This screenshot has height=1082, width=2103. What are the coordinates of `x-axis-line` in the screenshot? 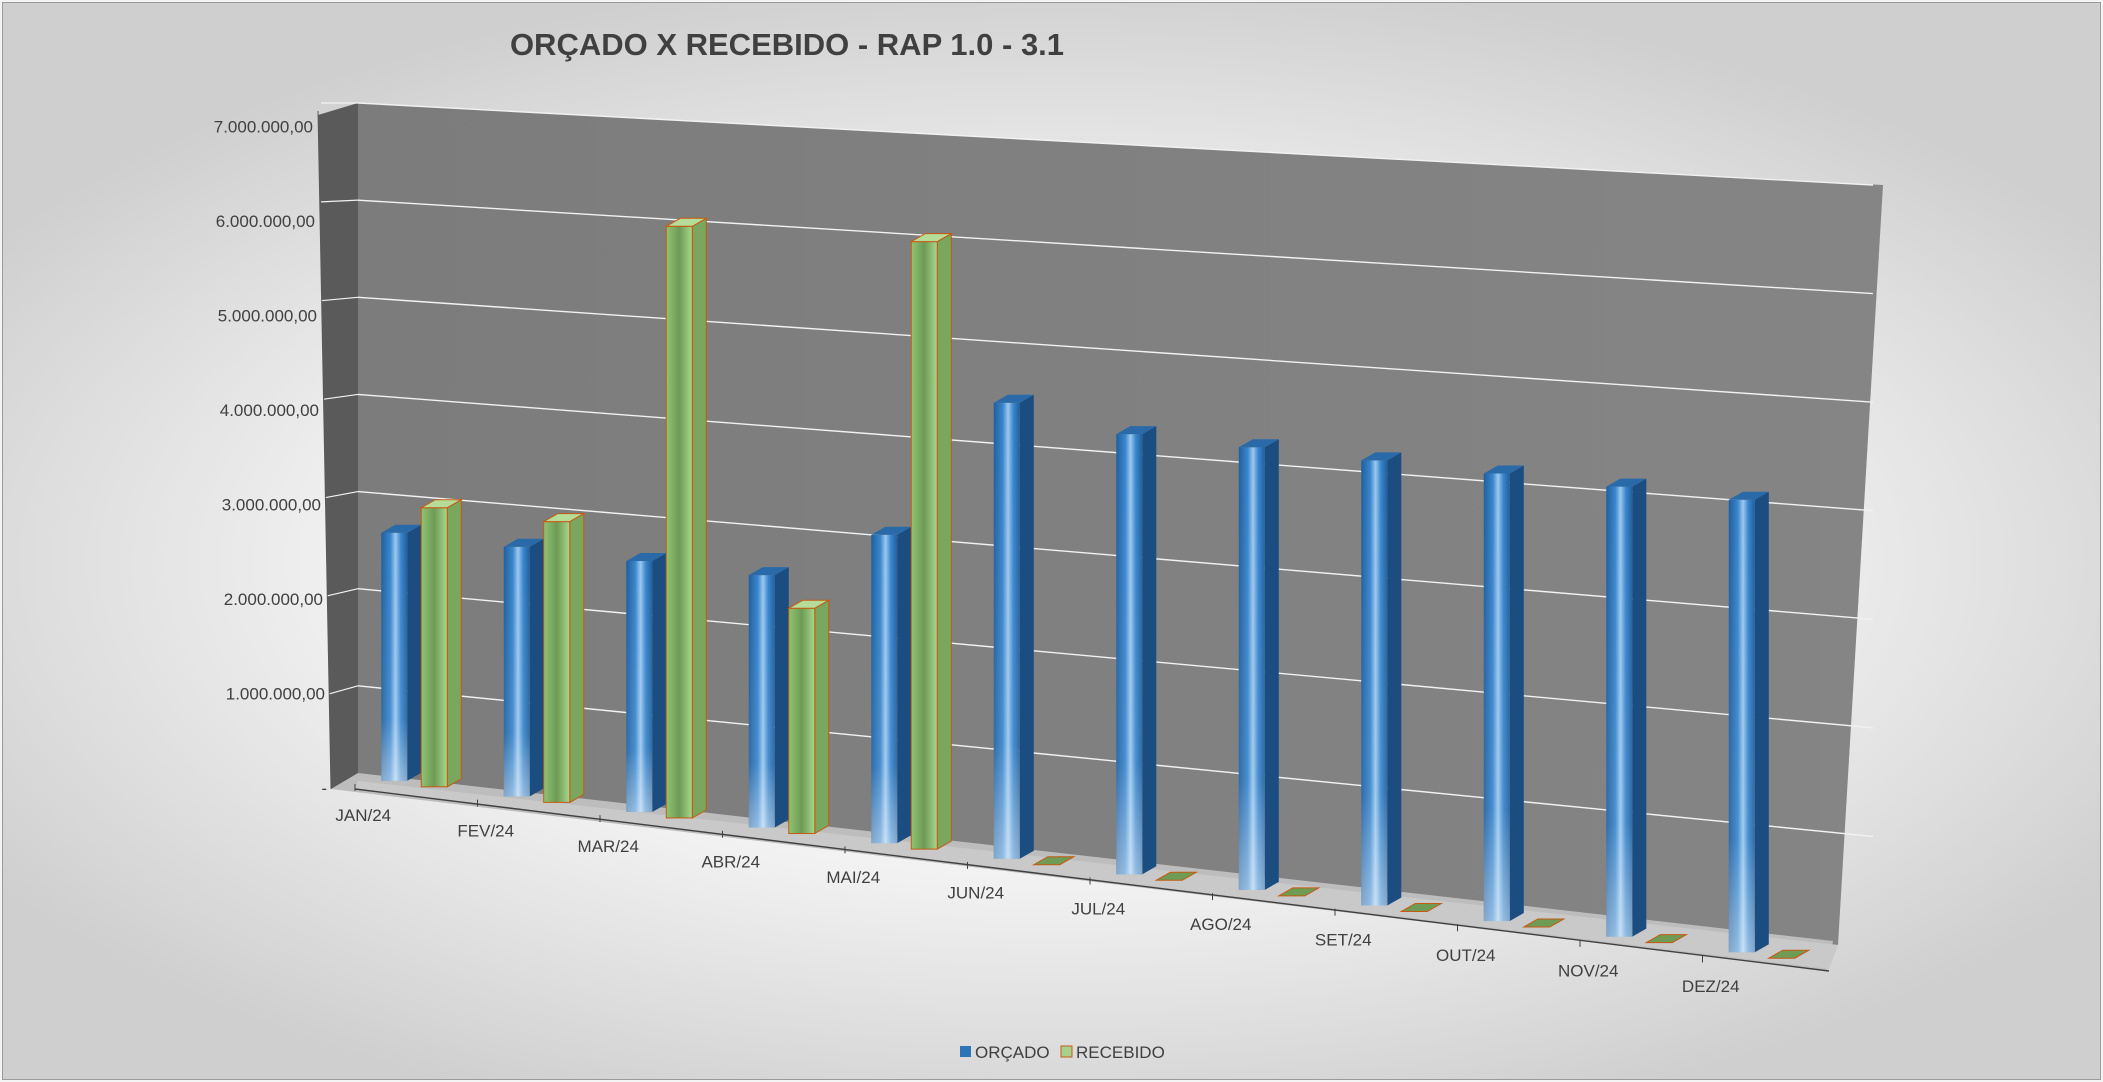 It's located at (1092, 880).